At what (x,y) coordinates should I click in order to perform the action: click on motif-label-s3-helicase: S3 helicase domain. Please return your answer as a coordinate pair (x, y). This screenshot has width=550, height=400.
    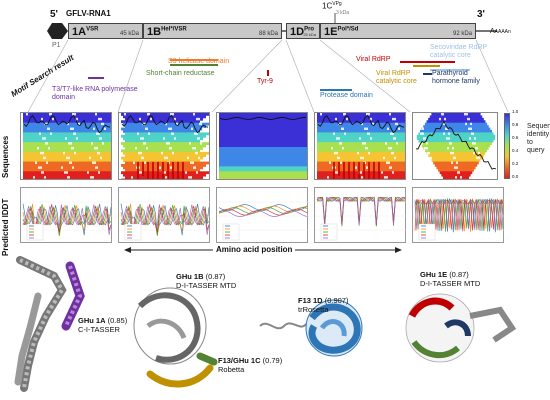
    Looking at the image, I should click on (199, 61).